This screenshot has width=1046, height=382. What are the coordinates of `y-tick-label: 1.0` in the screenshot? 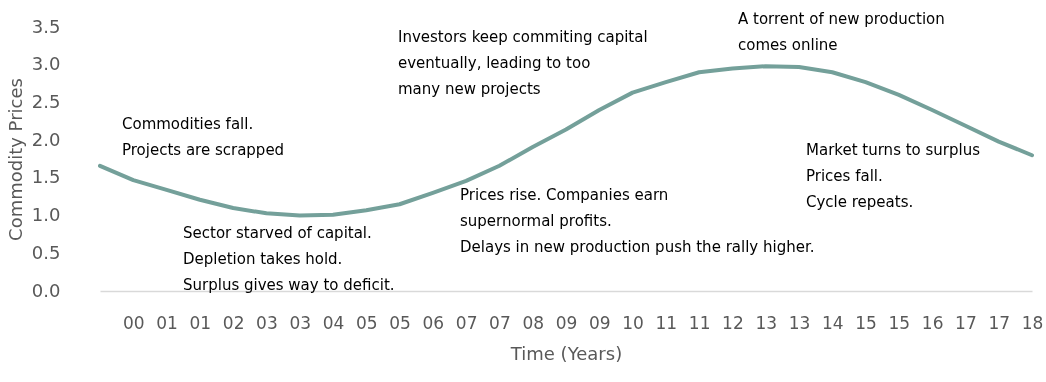 It's located at (46, 215).